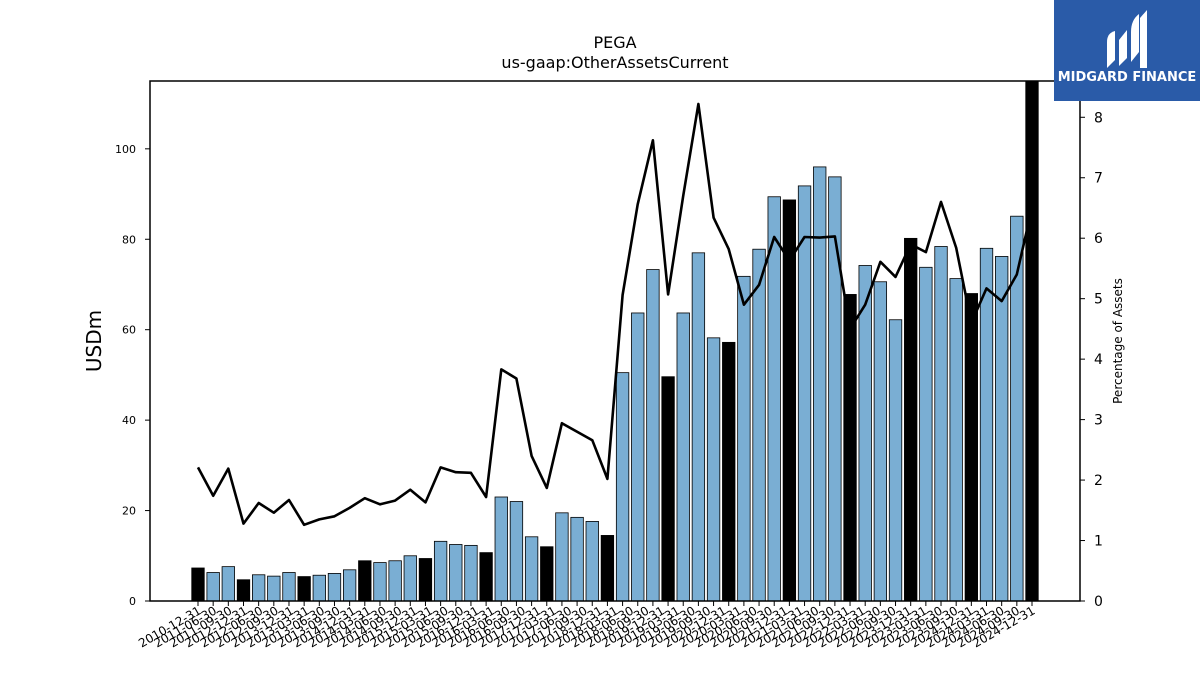  What do you see at coordinates (614, 42) in the screenshot?
I see `chart-title: PEGA` at bounding box center [614, 42].